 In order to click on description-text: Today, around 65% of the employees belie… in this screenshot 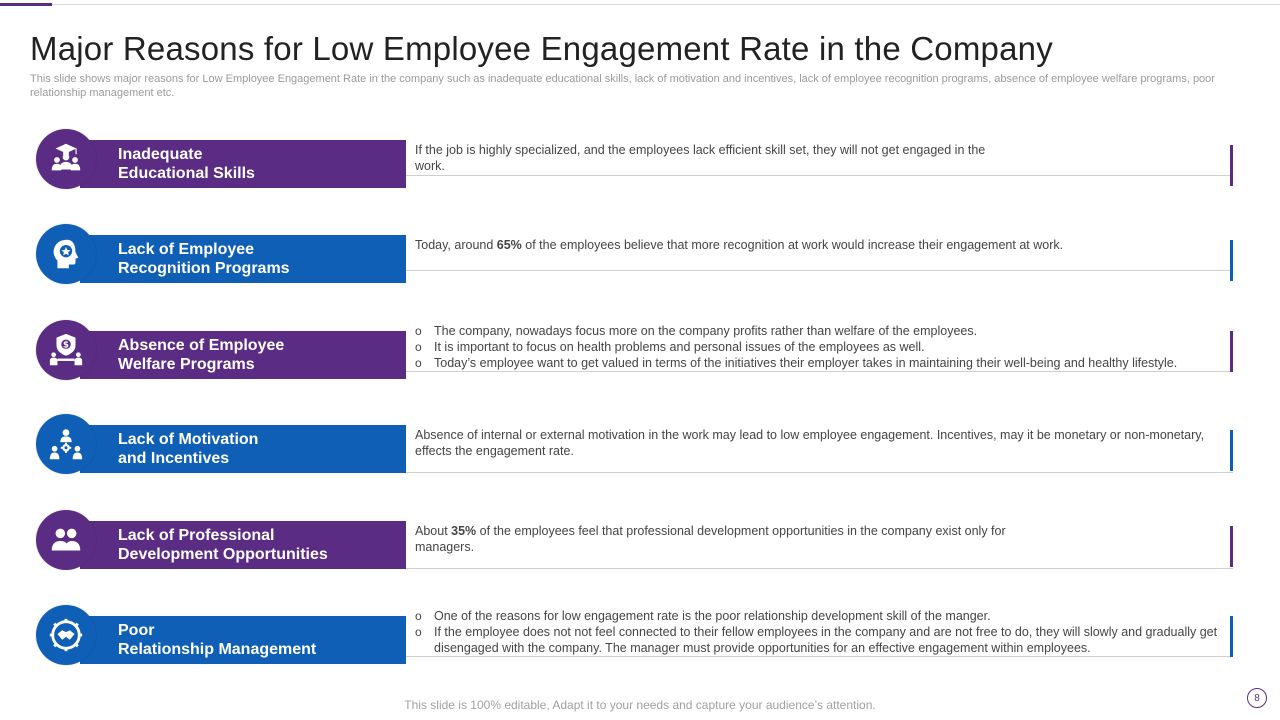, I will do `click(740, 244)`.